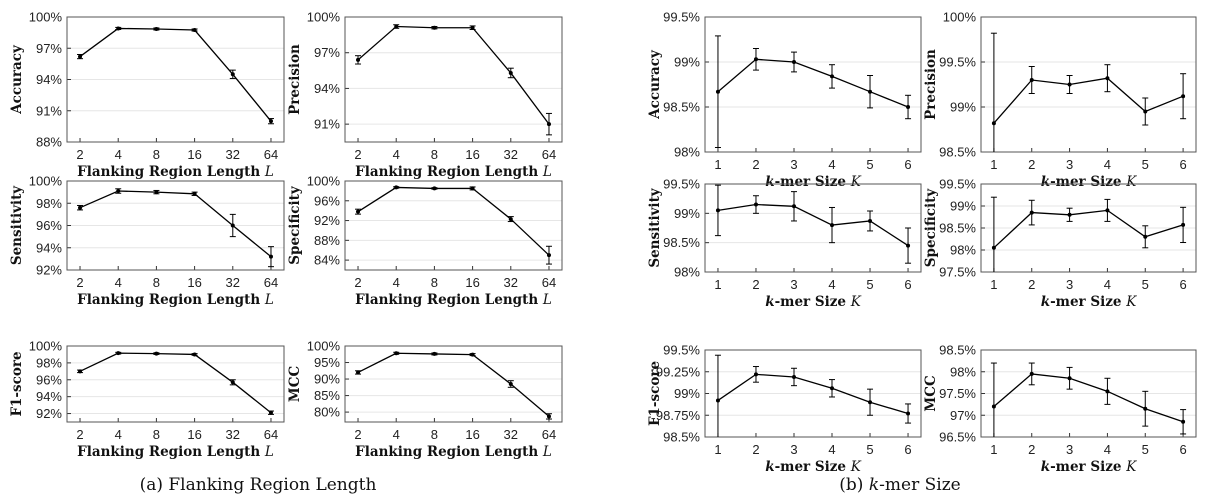 The height and width of the screenshot is (497, 1207). Describe the element at coordinates (655, 393) in the screenshot. I see `y-axis-label: F1-score` at that location.